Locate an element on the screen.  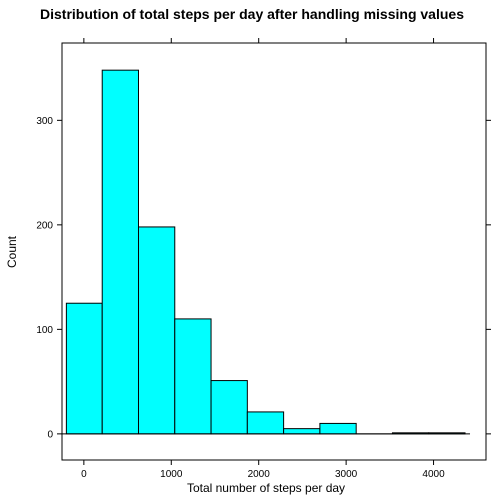
x-tick-label-1000: 1000 is located at coordinates (171, 474).